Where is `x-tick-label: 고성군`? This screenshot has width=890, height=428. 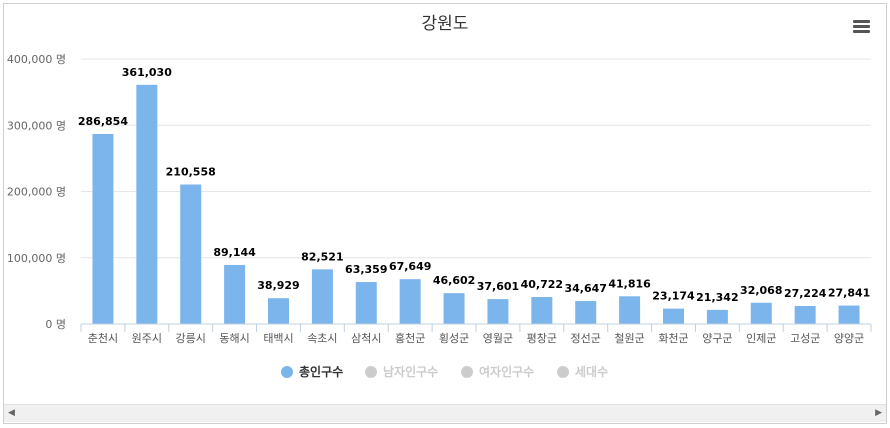 x-tick-label: 고성군 is located at coordinates (805, 338).